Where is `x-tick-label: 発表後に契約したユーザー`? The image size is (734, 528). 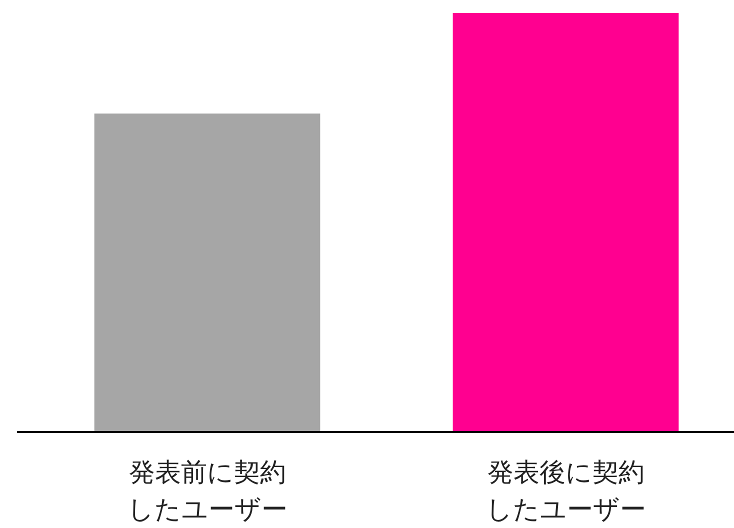
x-tick-label: 発表後に契約したユーザー is located at coordinates (566, 491).